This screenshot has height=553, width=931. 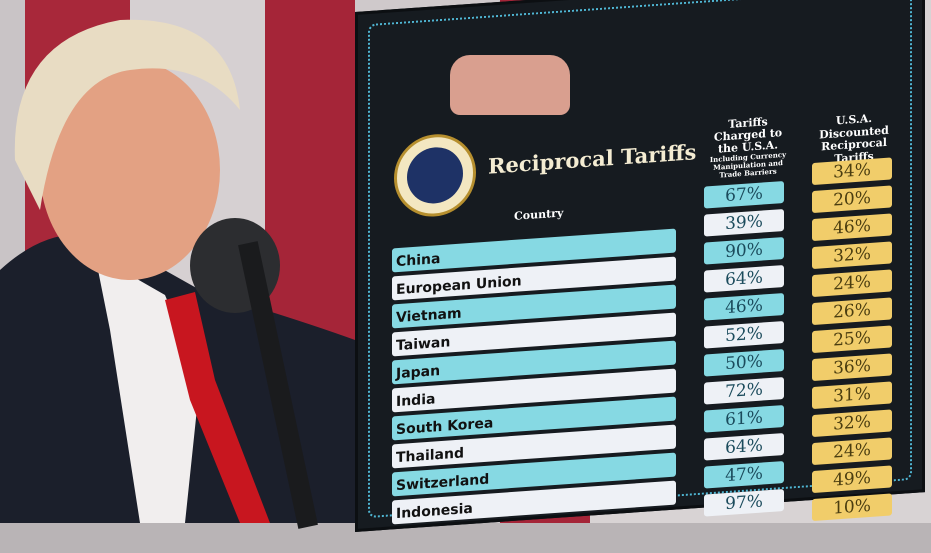 What do you see at coordinates (510, 85) in the screenshot?
I see `hand` at bounding box center [510, 85].